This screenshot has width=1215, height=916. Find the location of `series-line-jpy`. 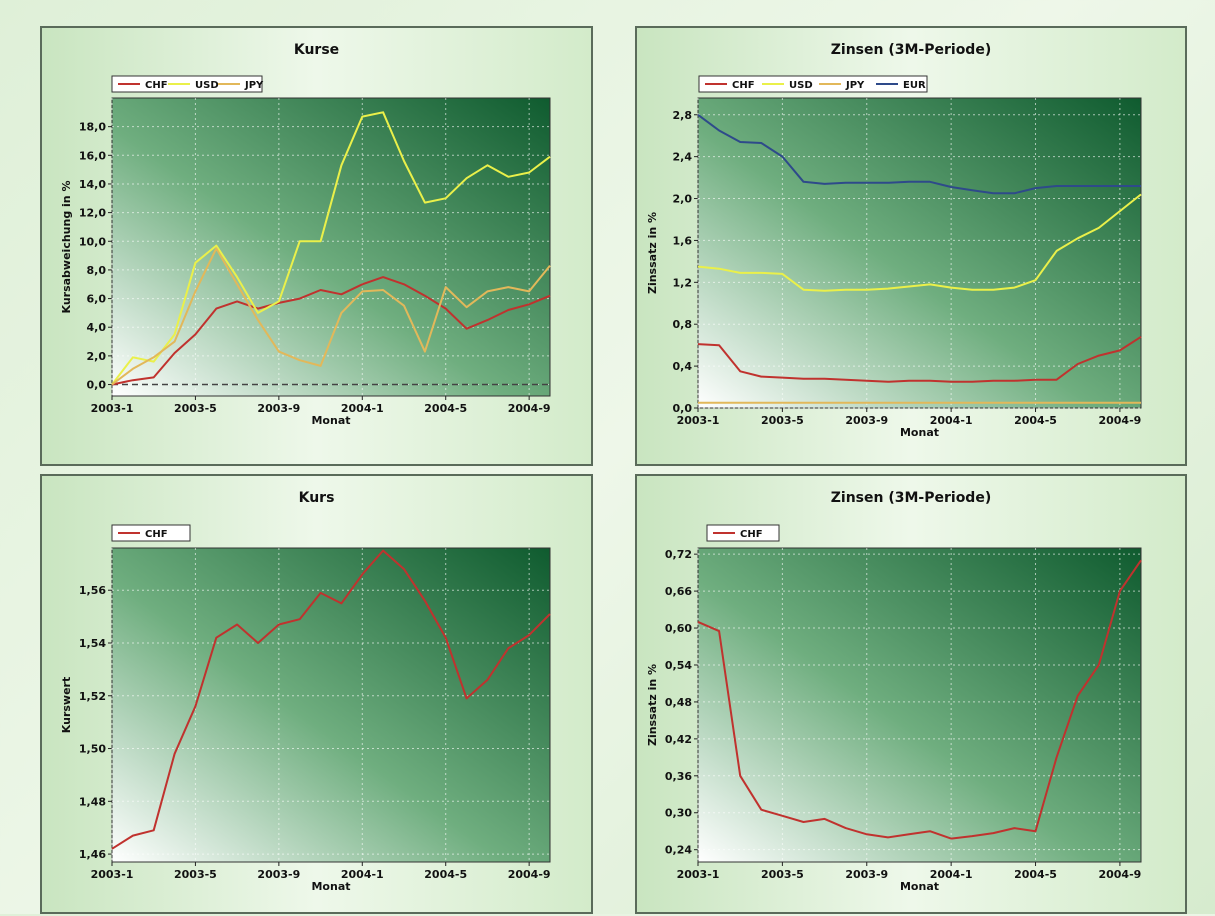

series-line-jpy is located at coordinates (331, 316).